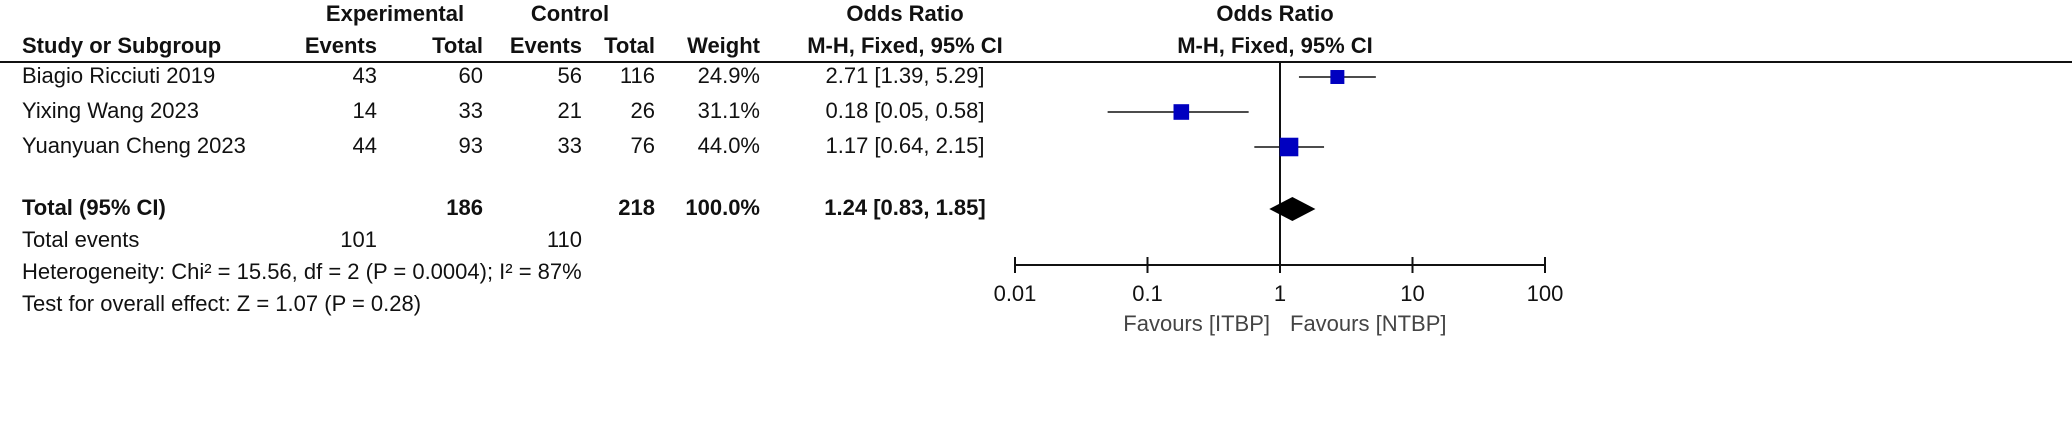  Describe the element at coordinates (1147, 293) in the screenshot. I see `x-tick-label: 0.1` at that location.